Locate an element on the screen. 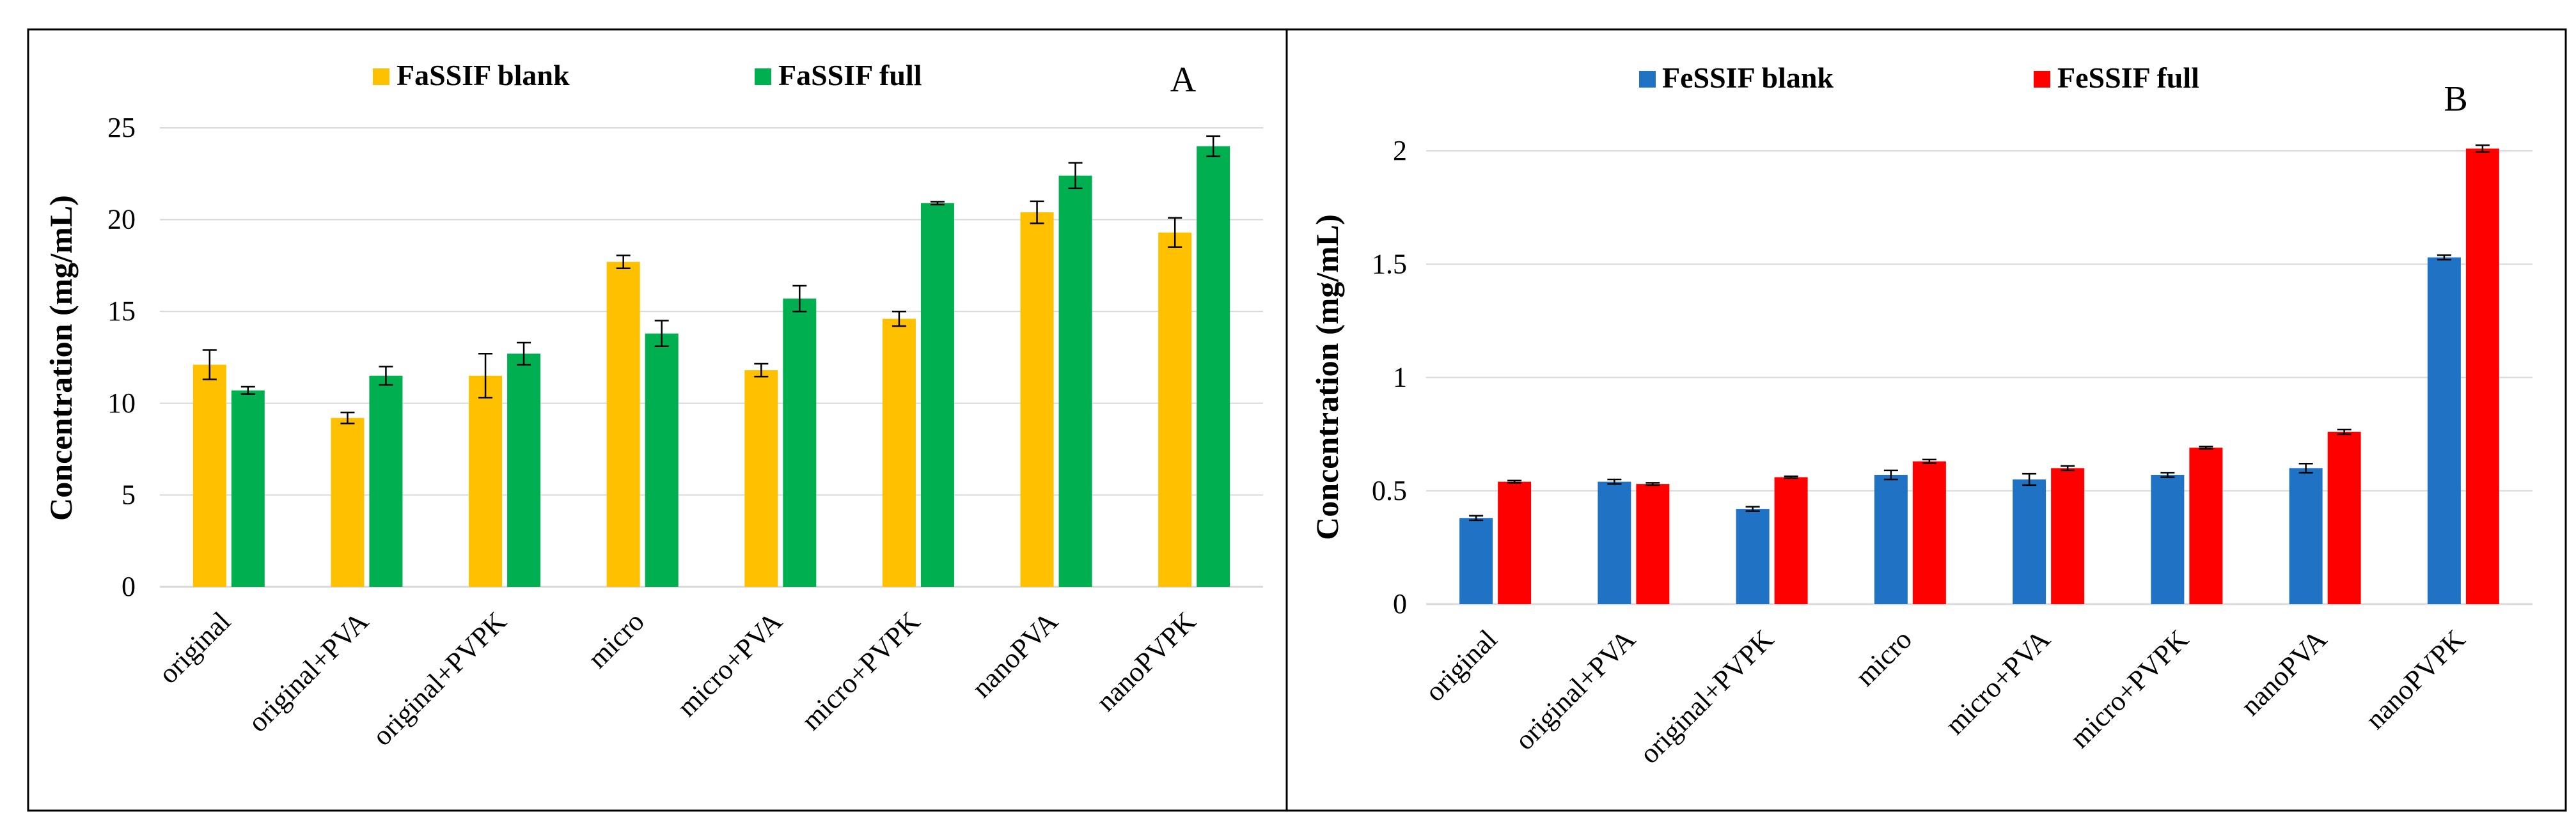  y-tick-label: 20 is located at coordinates (121, 219).